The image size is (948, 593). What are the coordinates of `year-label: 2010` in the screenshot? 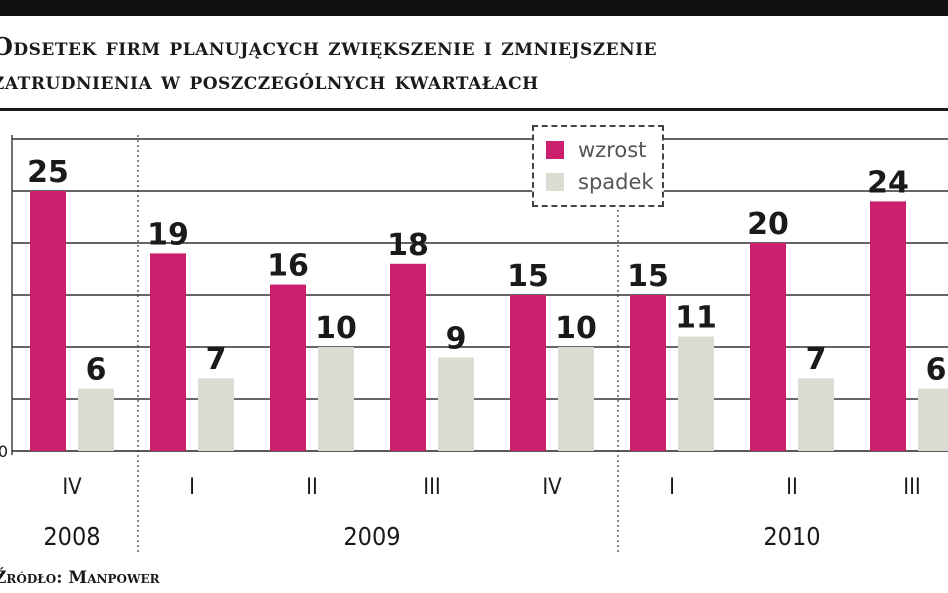 It's located at (791, 536).